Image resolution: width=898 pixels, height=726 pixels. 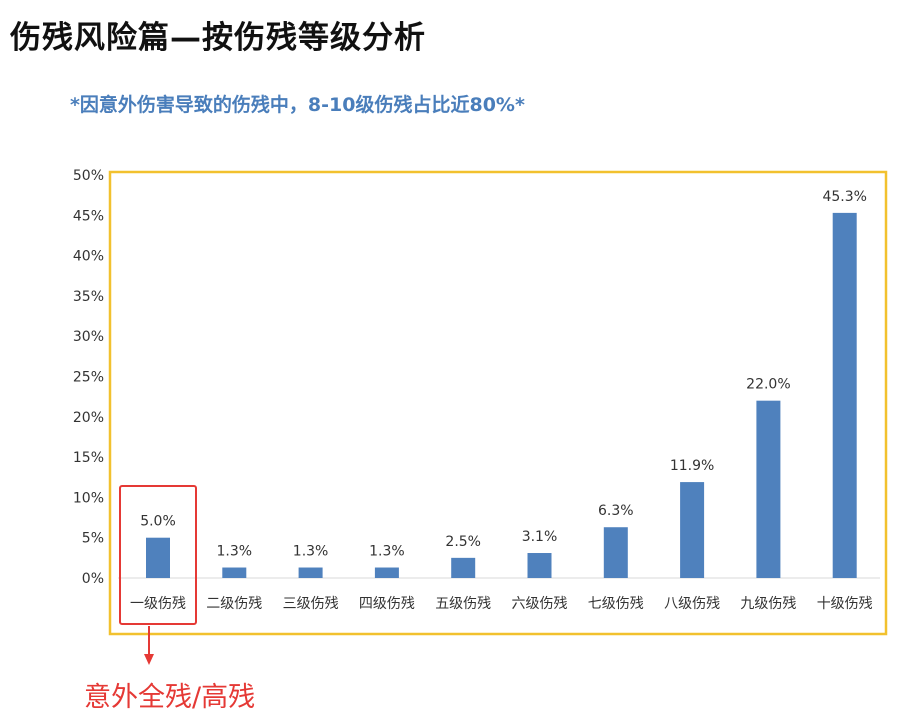 I want to click on data-label: 5.0%, so click(x=158, y=522).